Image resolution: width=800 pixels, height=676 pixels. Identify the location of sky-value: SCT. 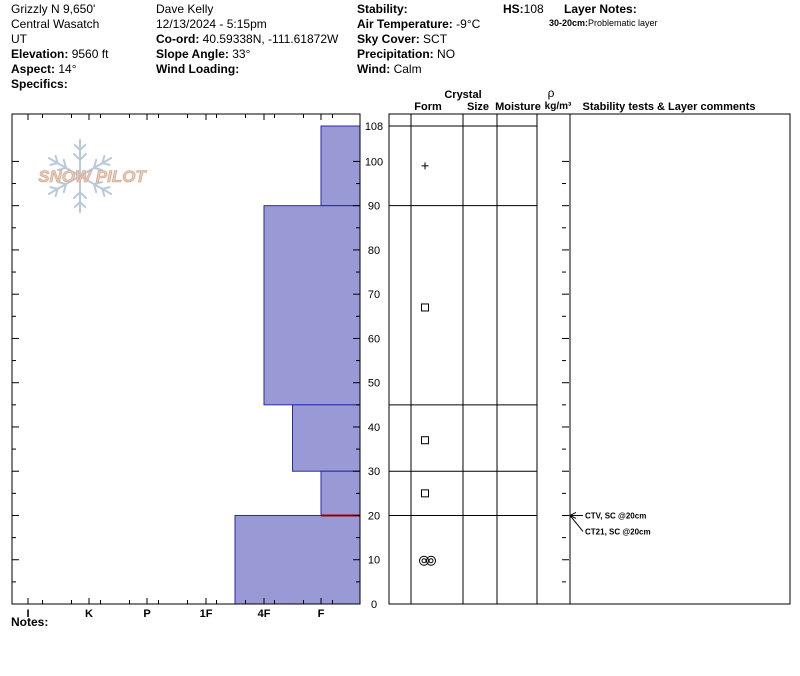
(435, 39).